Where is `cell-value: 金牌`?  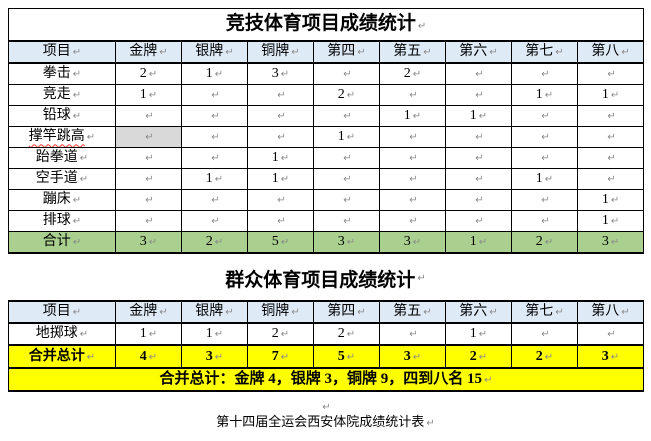 cell-value: 金牌 is located at coordinates (143, 52).